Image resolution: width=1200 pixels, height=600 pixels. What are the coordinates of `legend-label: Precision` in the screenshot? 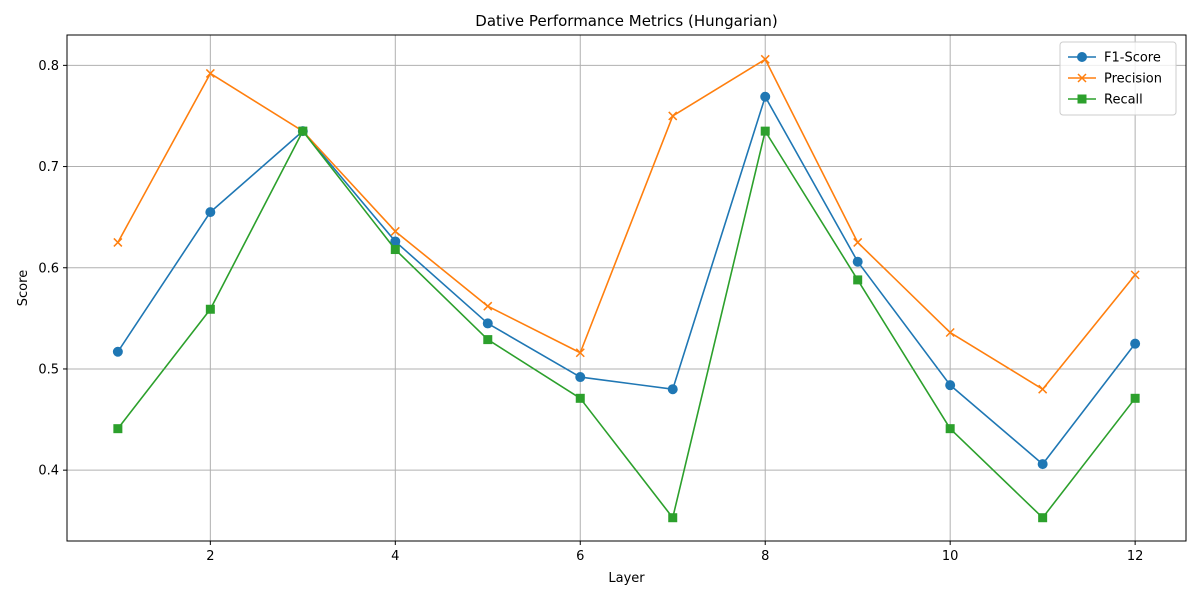 It's located at (1133, 79).